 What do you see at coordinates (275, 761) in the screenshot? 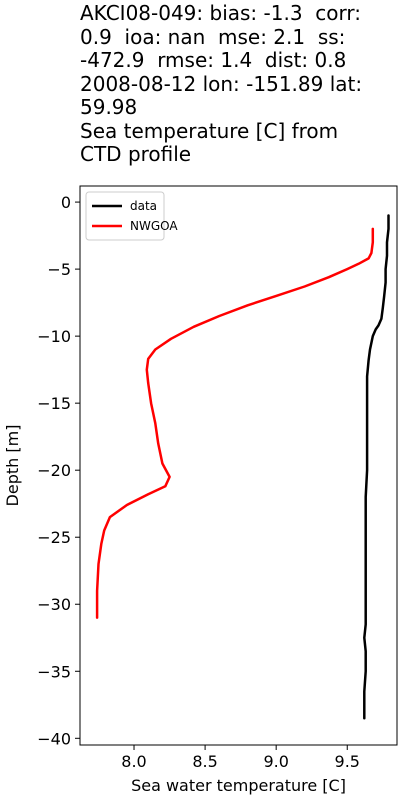
I see `x-tick-label: 9.0` at bounding box center [275, 761].